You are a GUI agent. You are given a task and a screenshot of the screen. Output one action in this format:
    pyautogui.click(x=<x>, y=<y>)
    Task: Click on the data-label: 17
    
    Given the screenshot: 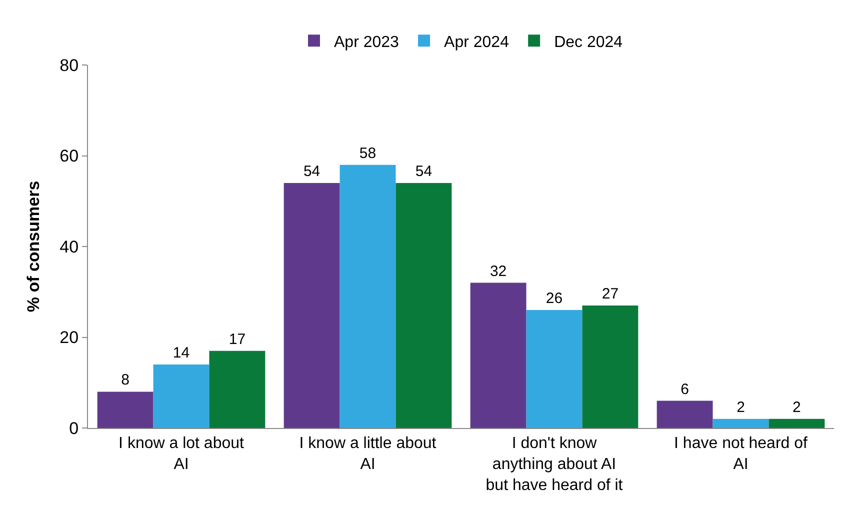 What is the action you would take?
    pyautogui.click(x=237, y=339)
    